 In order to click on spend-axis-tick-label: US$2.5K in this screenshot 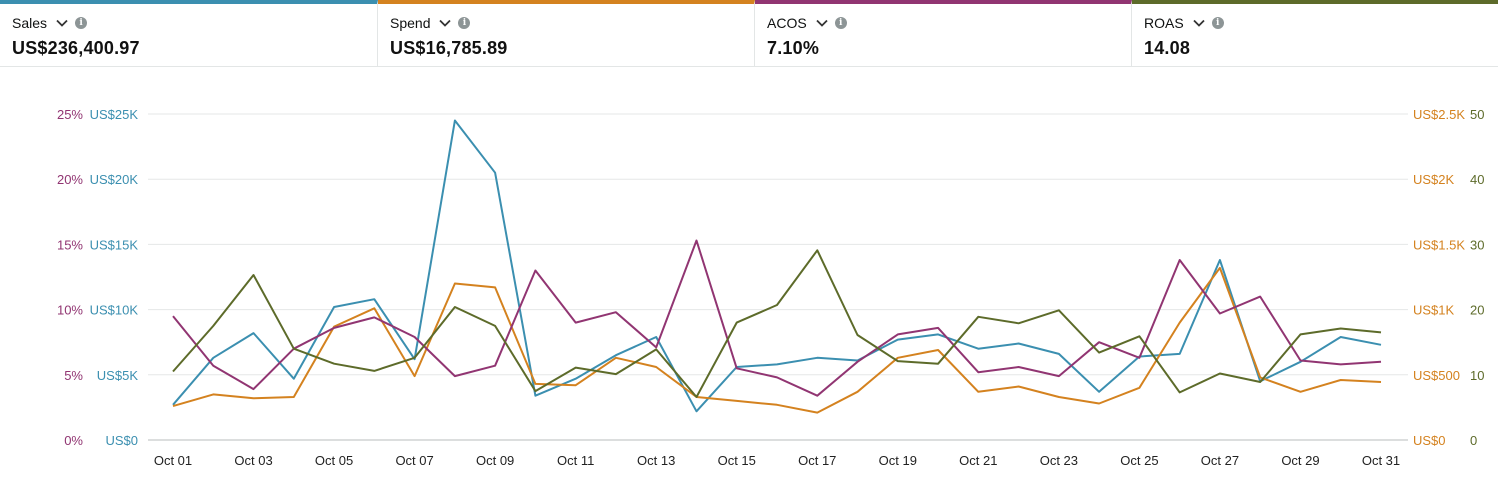, I will do `click(1439, 114)`.